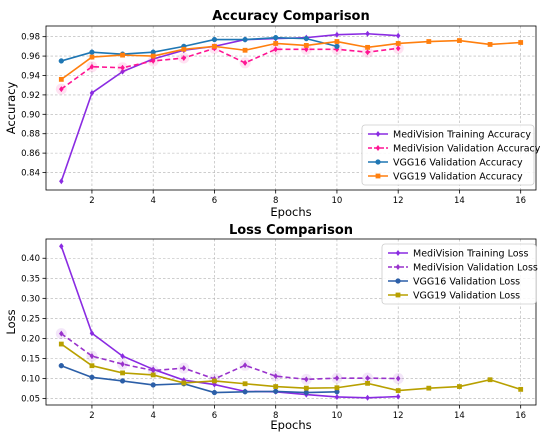 The image size is (550, 440). Describe the element at coordinates (454, 281) in the screenshot. I see `legend-item: VGG16 Validation Loss` at that location.